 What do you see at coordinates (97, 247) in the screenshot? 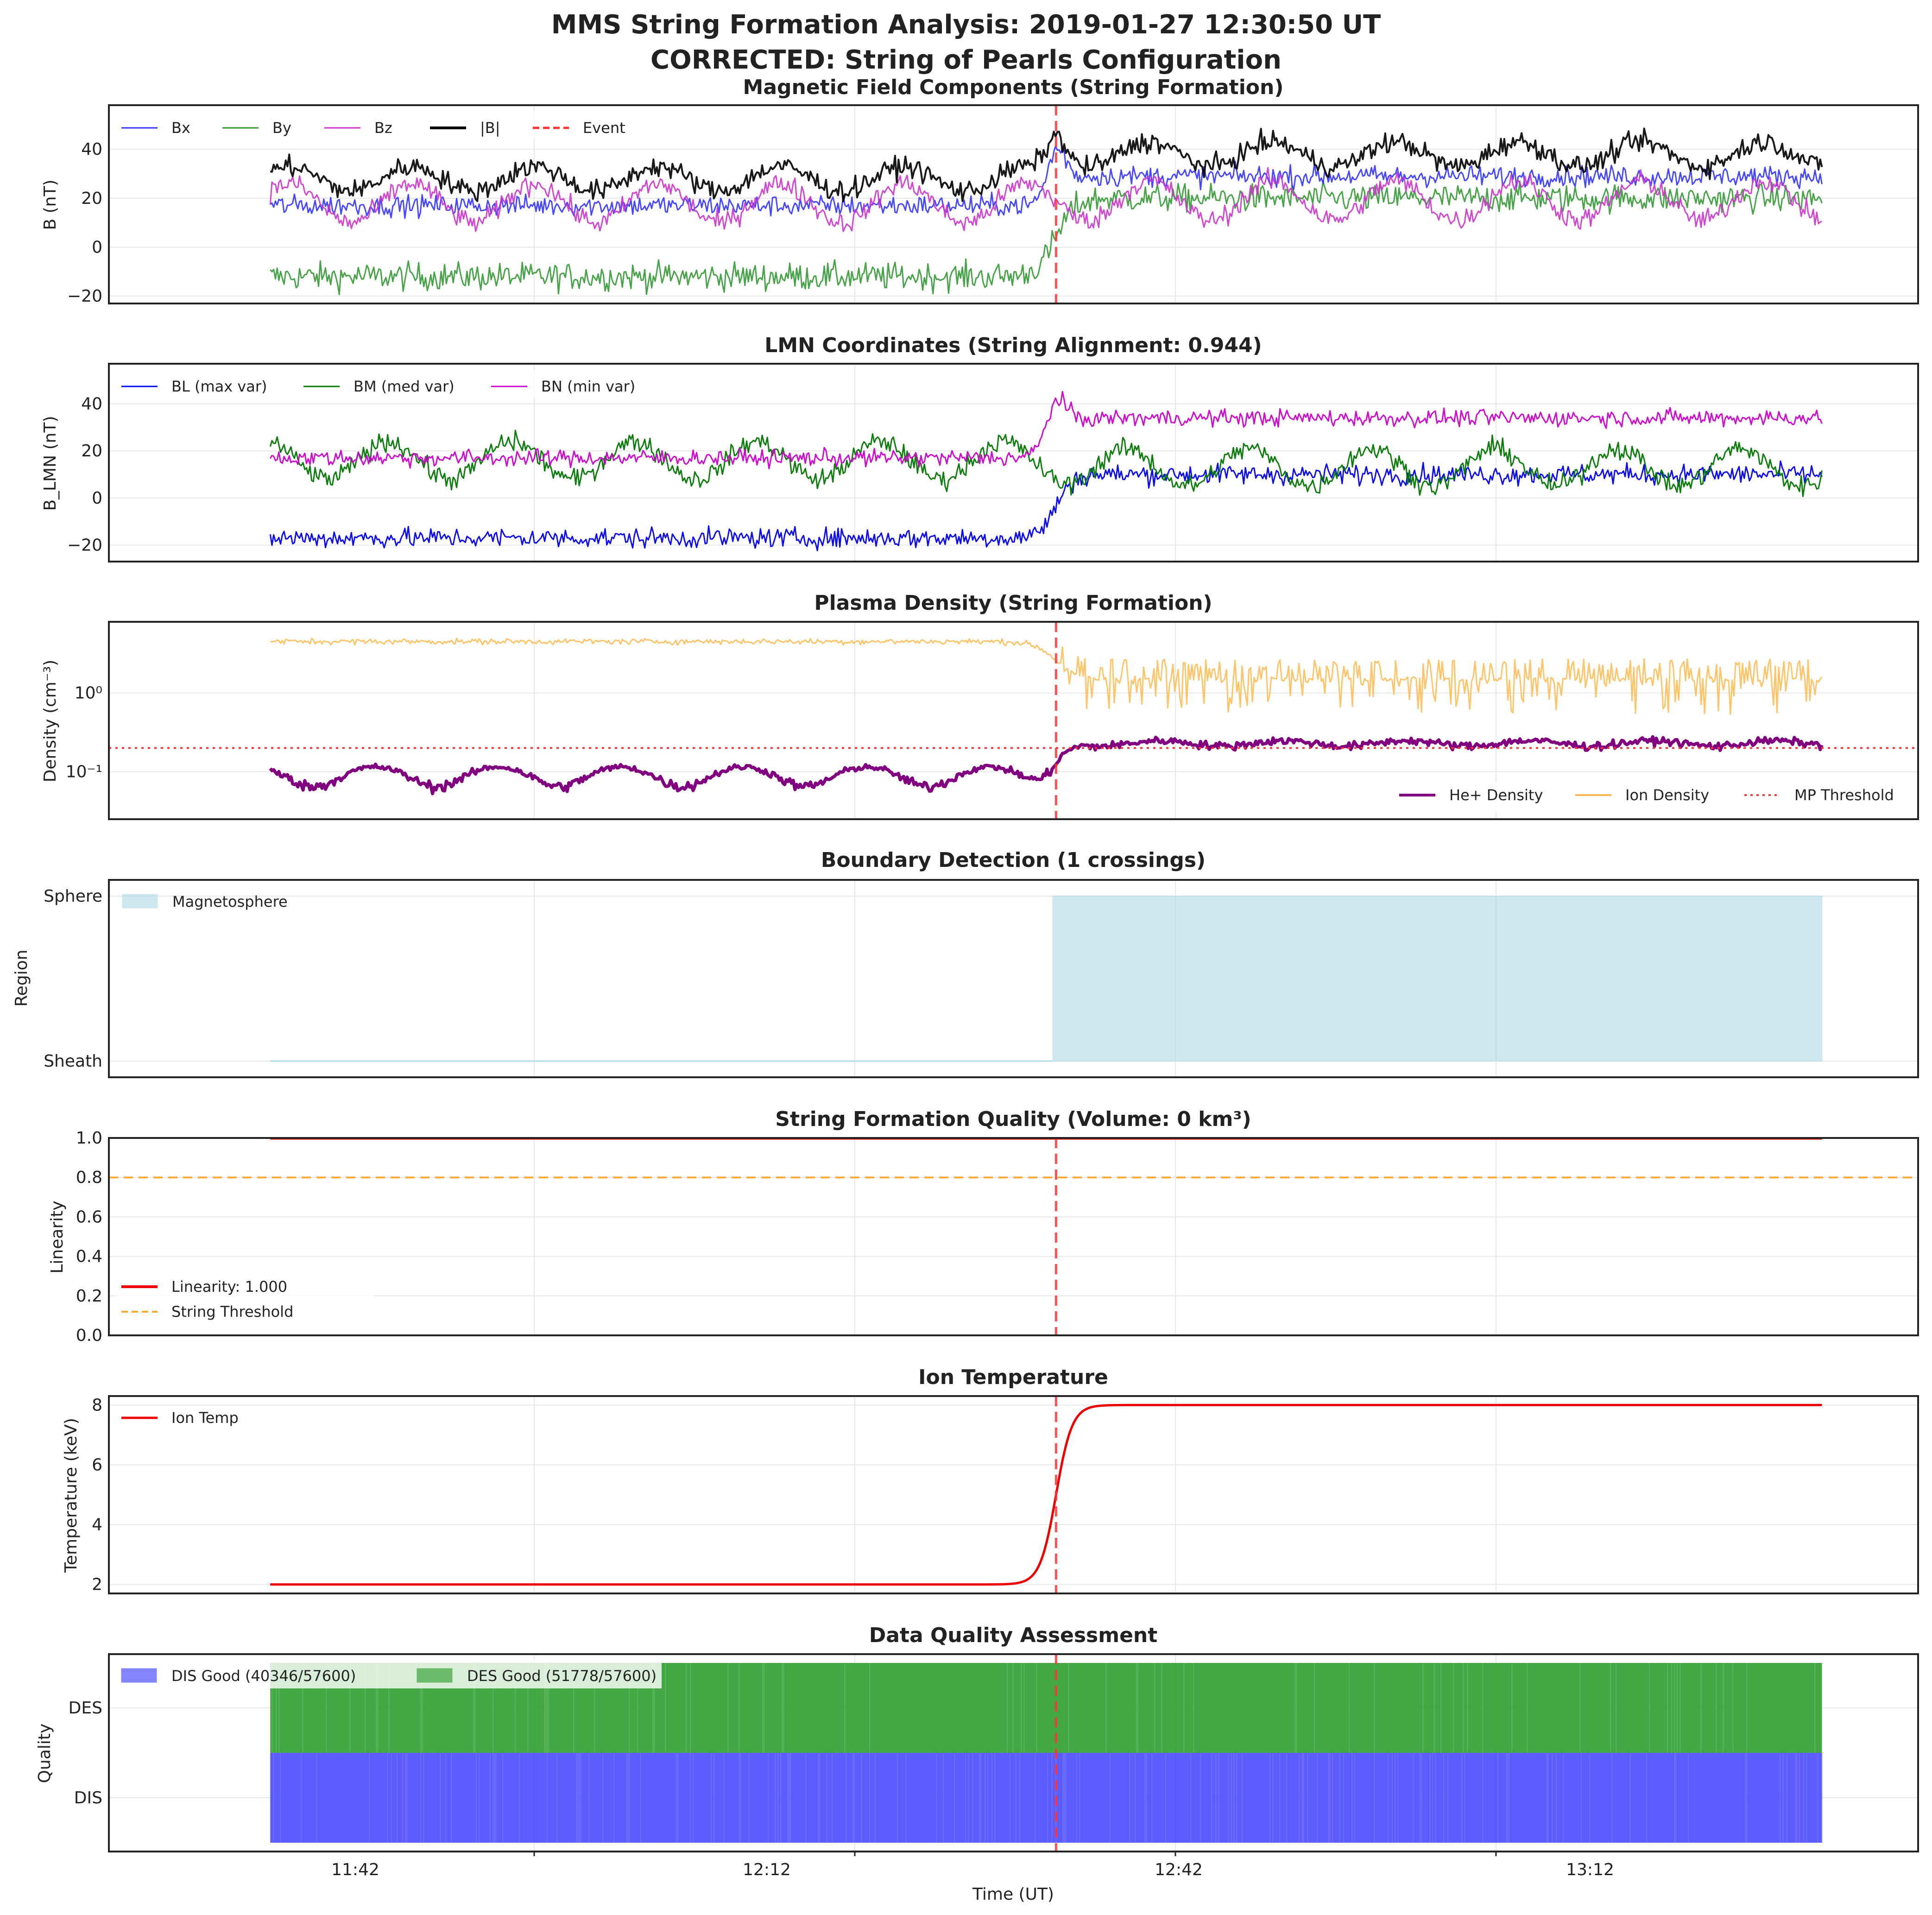
I see `y-tick-label: 0` at bounding box center [97, 247].